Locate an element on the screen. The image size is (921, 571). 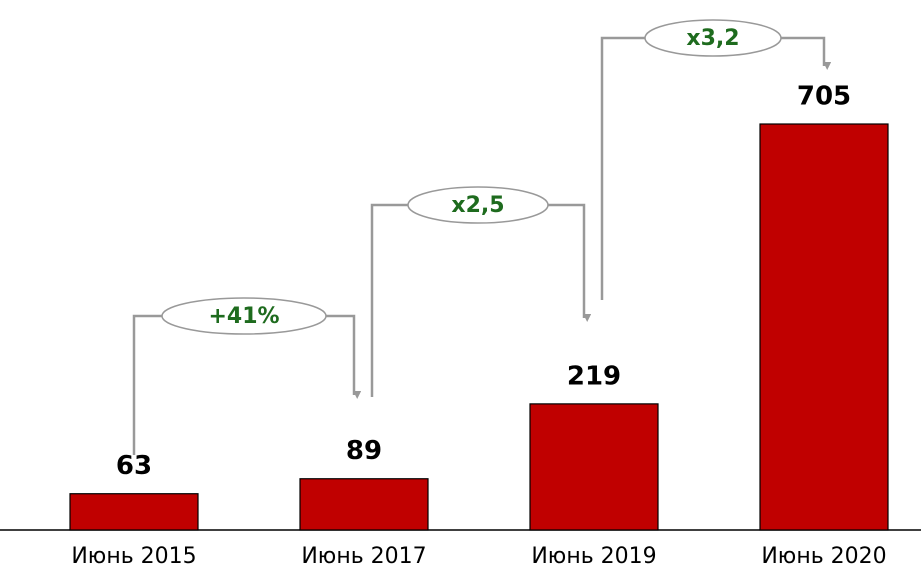
annotation: x2,5 is located at coordinates (477, 205).